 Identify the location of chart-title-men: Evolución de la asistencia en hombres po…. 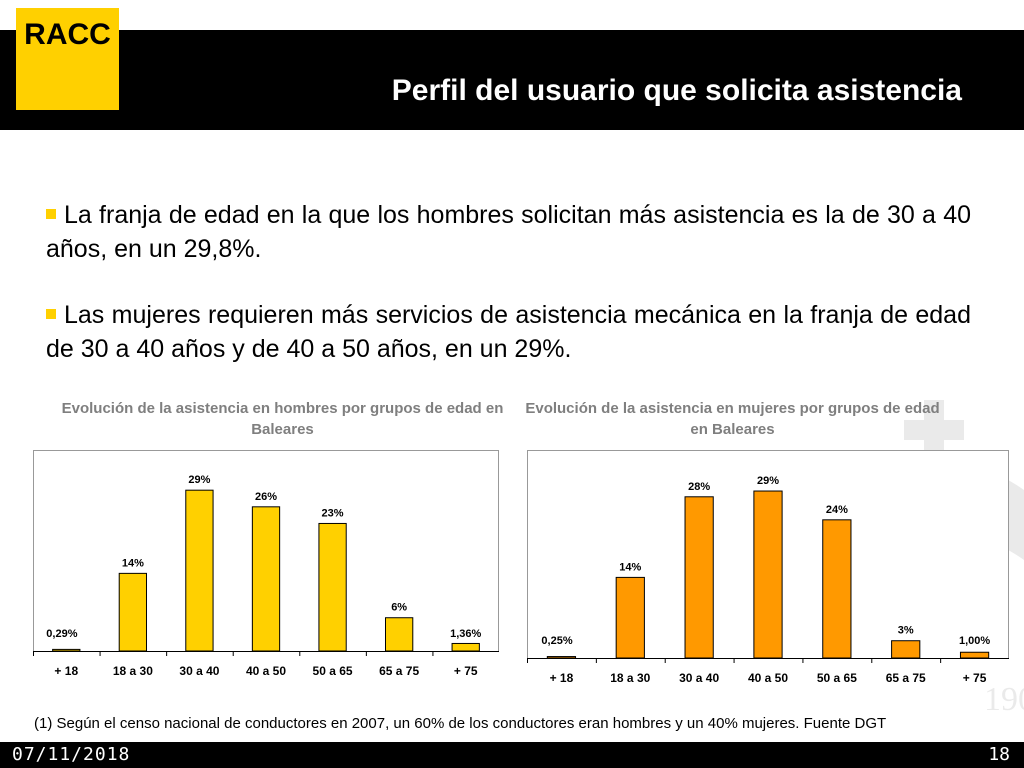
(282, 419).